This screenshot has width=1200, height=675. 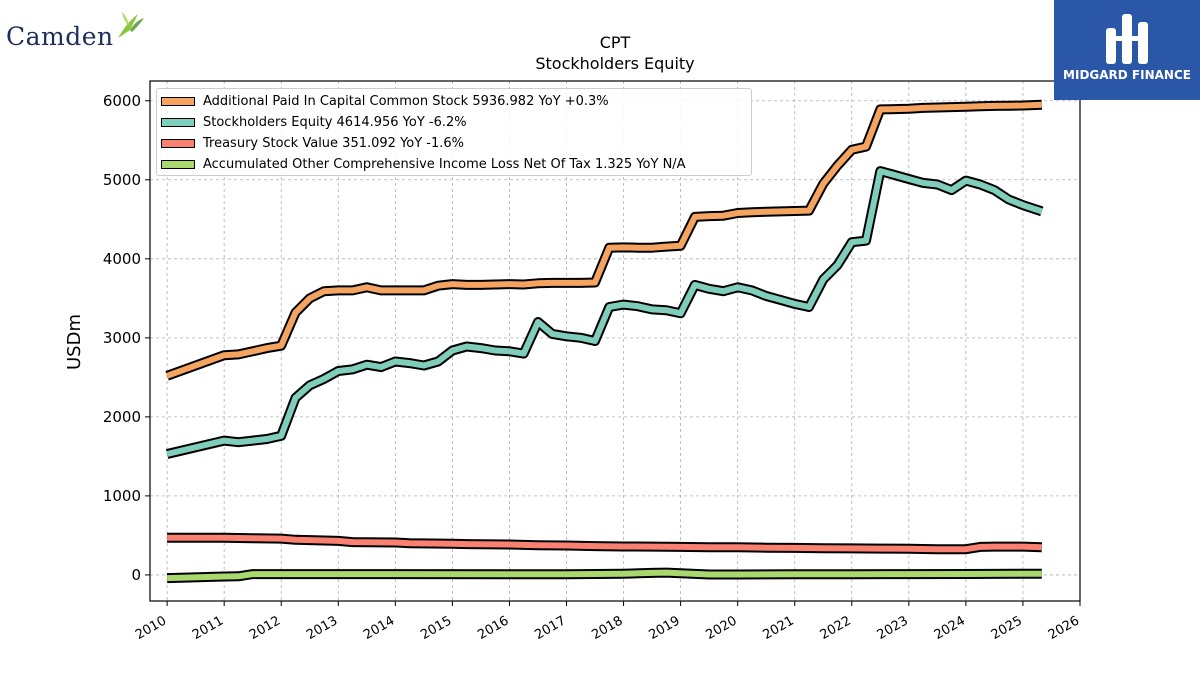 I want to click on legend-label: Stockholders Equity 4614.956 YoY -6.2%, so click(x=335, y=122).